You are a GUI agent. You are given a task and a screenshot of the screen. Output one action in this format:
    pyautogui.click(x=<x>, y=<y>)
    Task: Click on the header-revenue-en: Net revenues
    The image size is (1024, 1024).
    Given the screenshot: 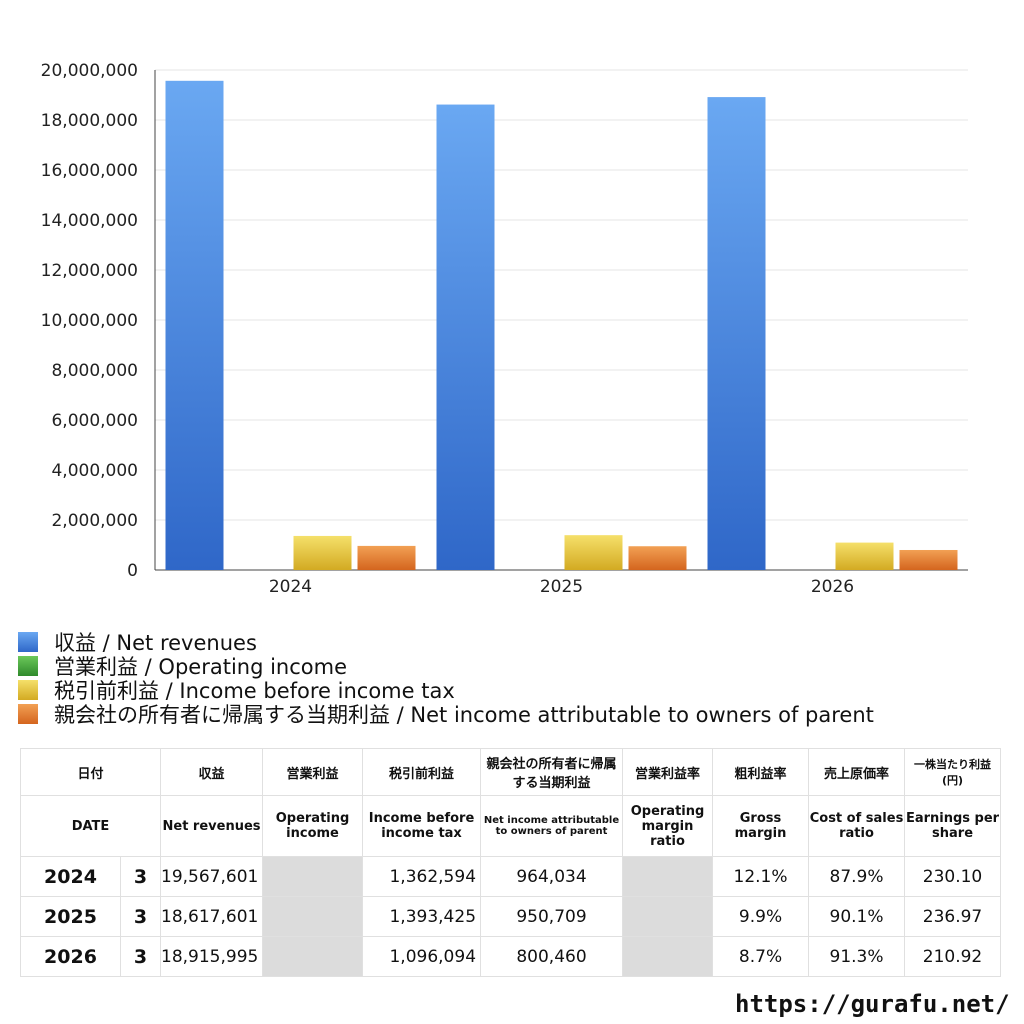 What is the action you would take?
    pyautogui.click(x=212, y=826)
    